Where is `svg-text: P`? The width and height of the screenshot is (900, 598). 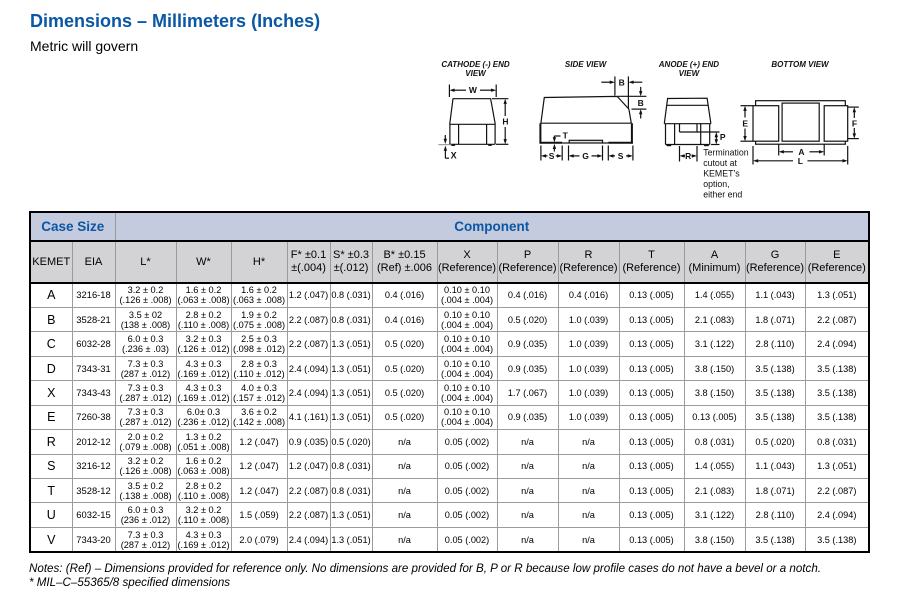
svg-text: P is located at coordinates (723, 137).